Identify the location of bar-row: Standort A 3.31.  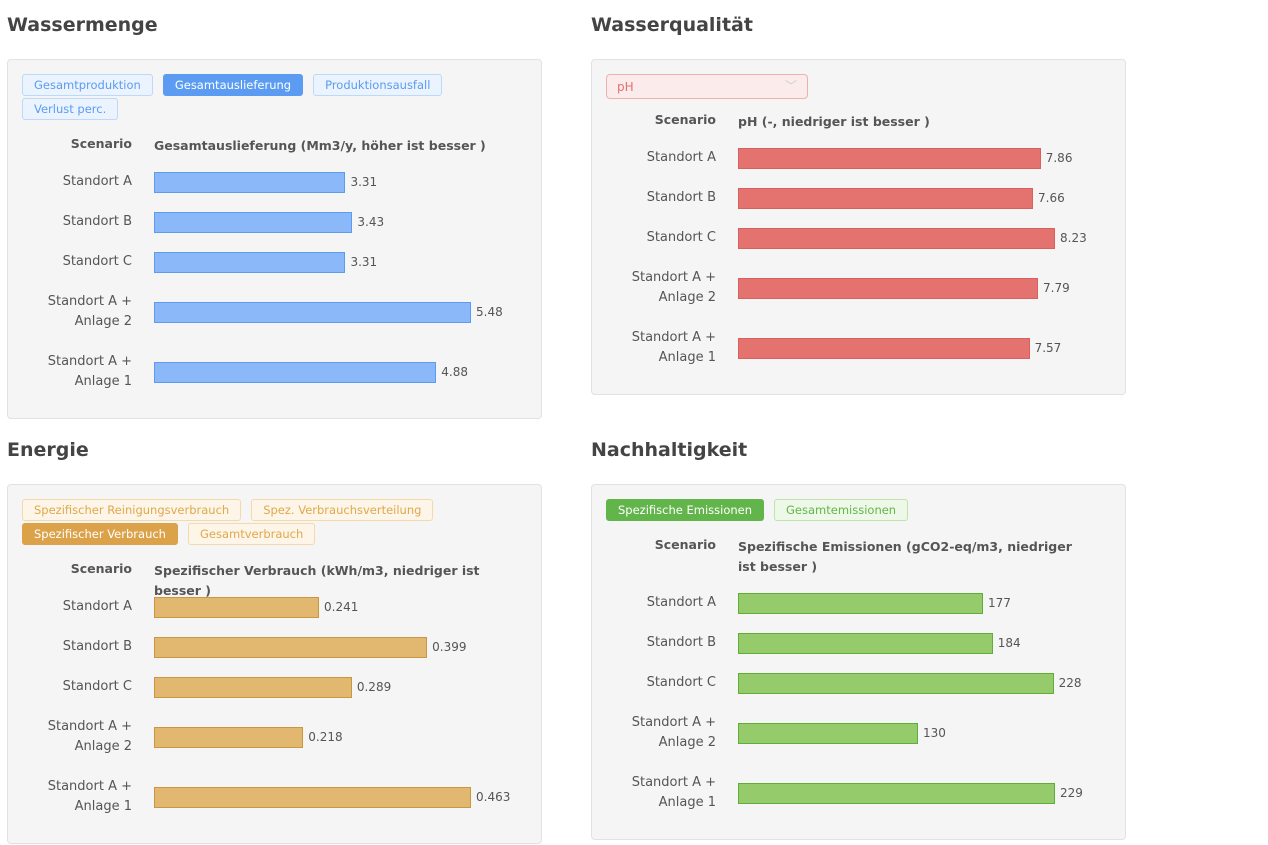
(274, 192).